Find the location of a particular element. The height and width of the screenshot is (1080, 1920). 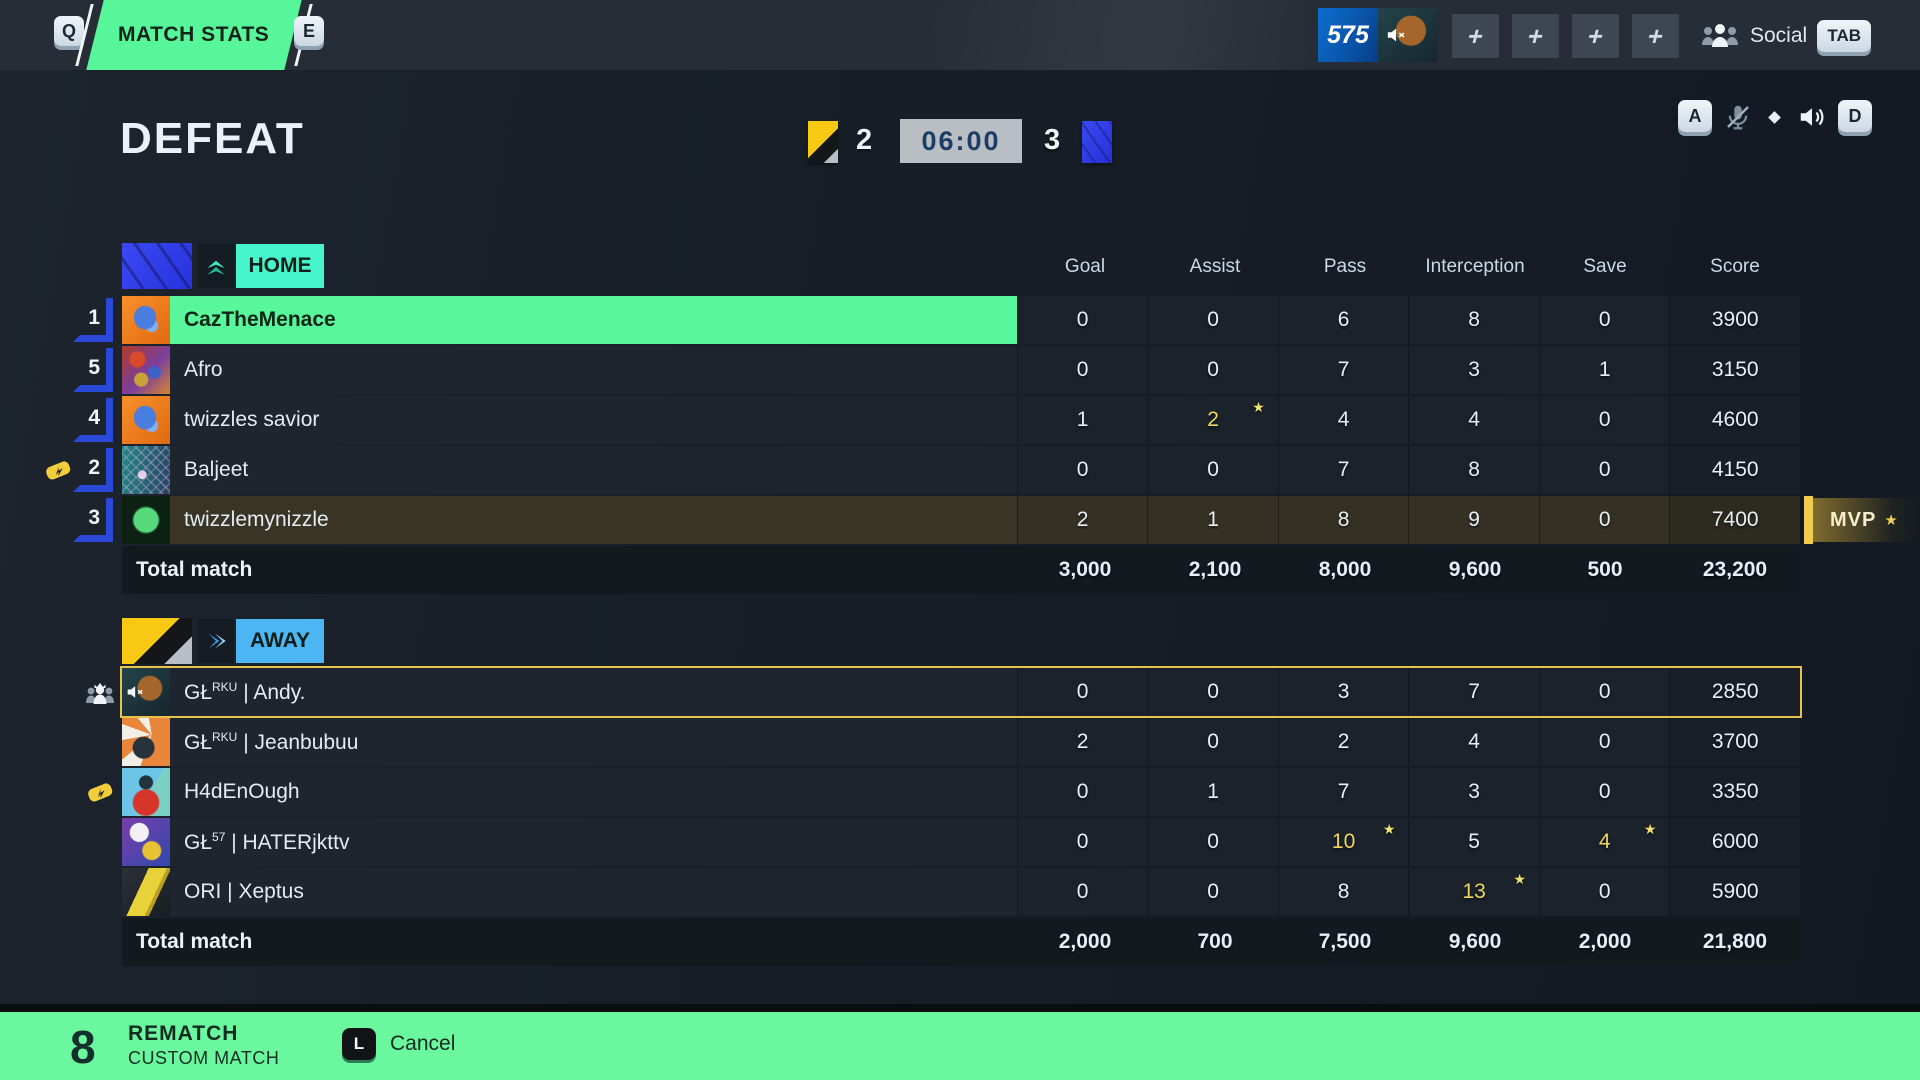

player-rank: 1 is located at coordinates (93, 320).